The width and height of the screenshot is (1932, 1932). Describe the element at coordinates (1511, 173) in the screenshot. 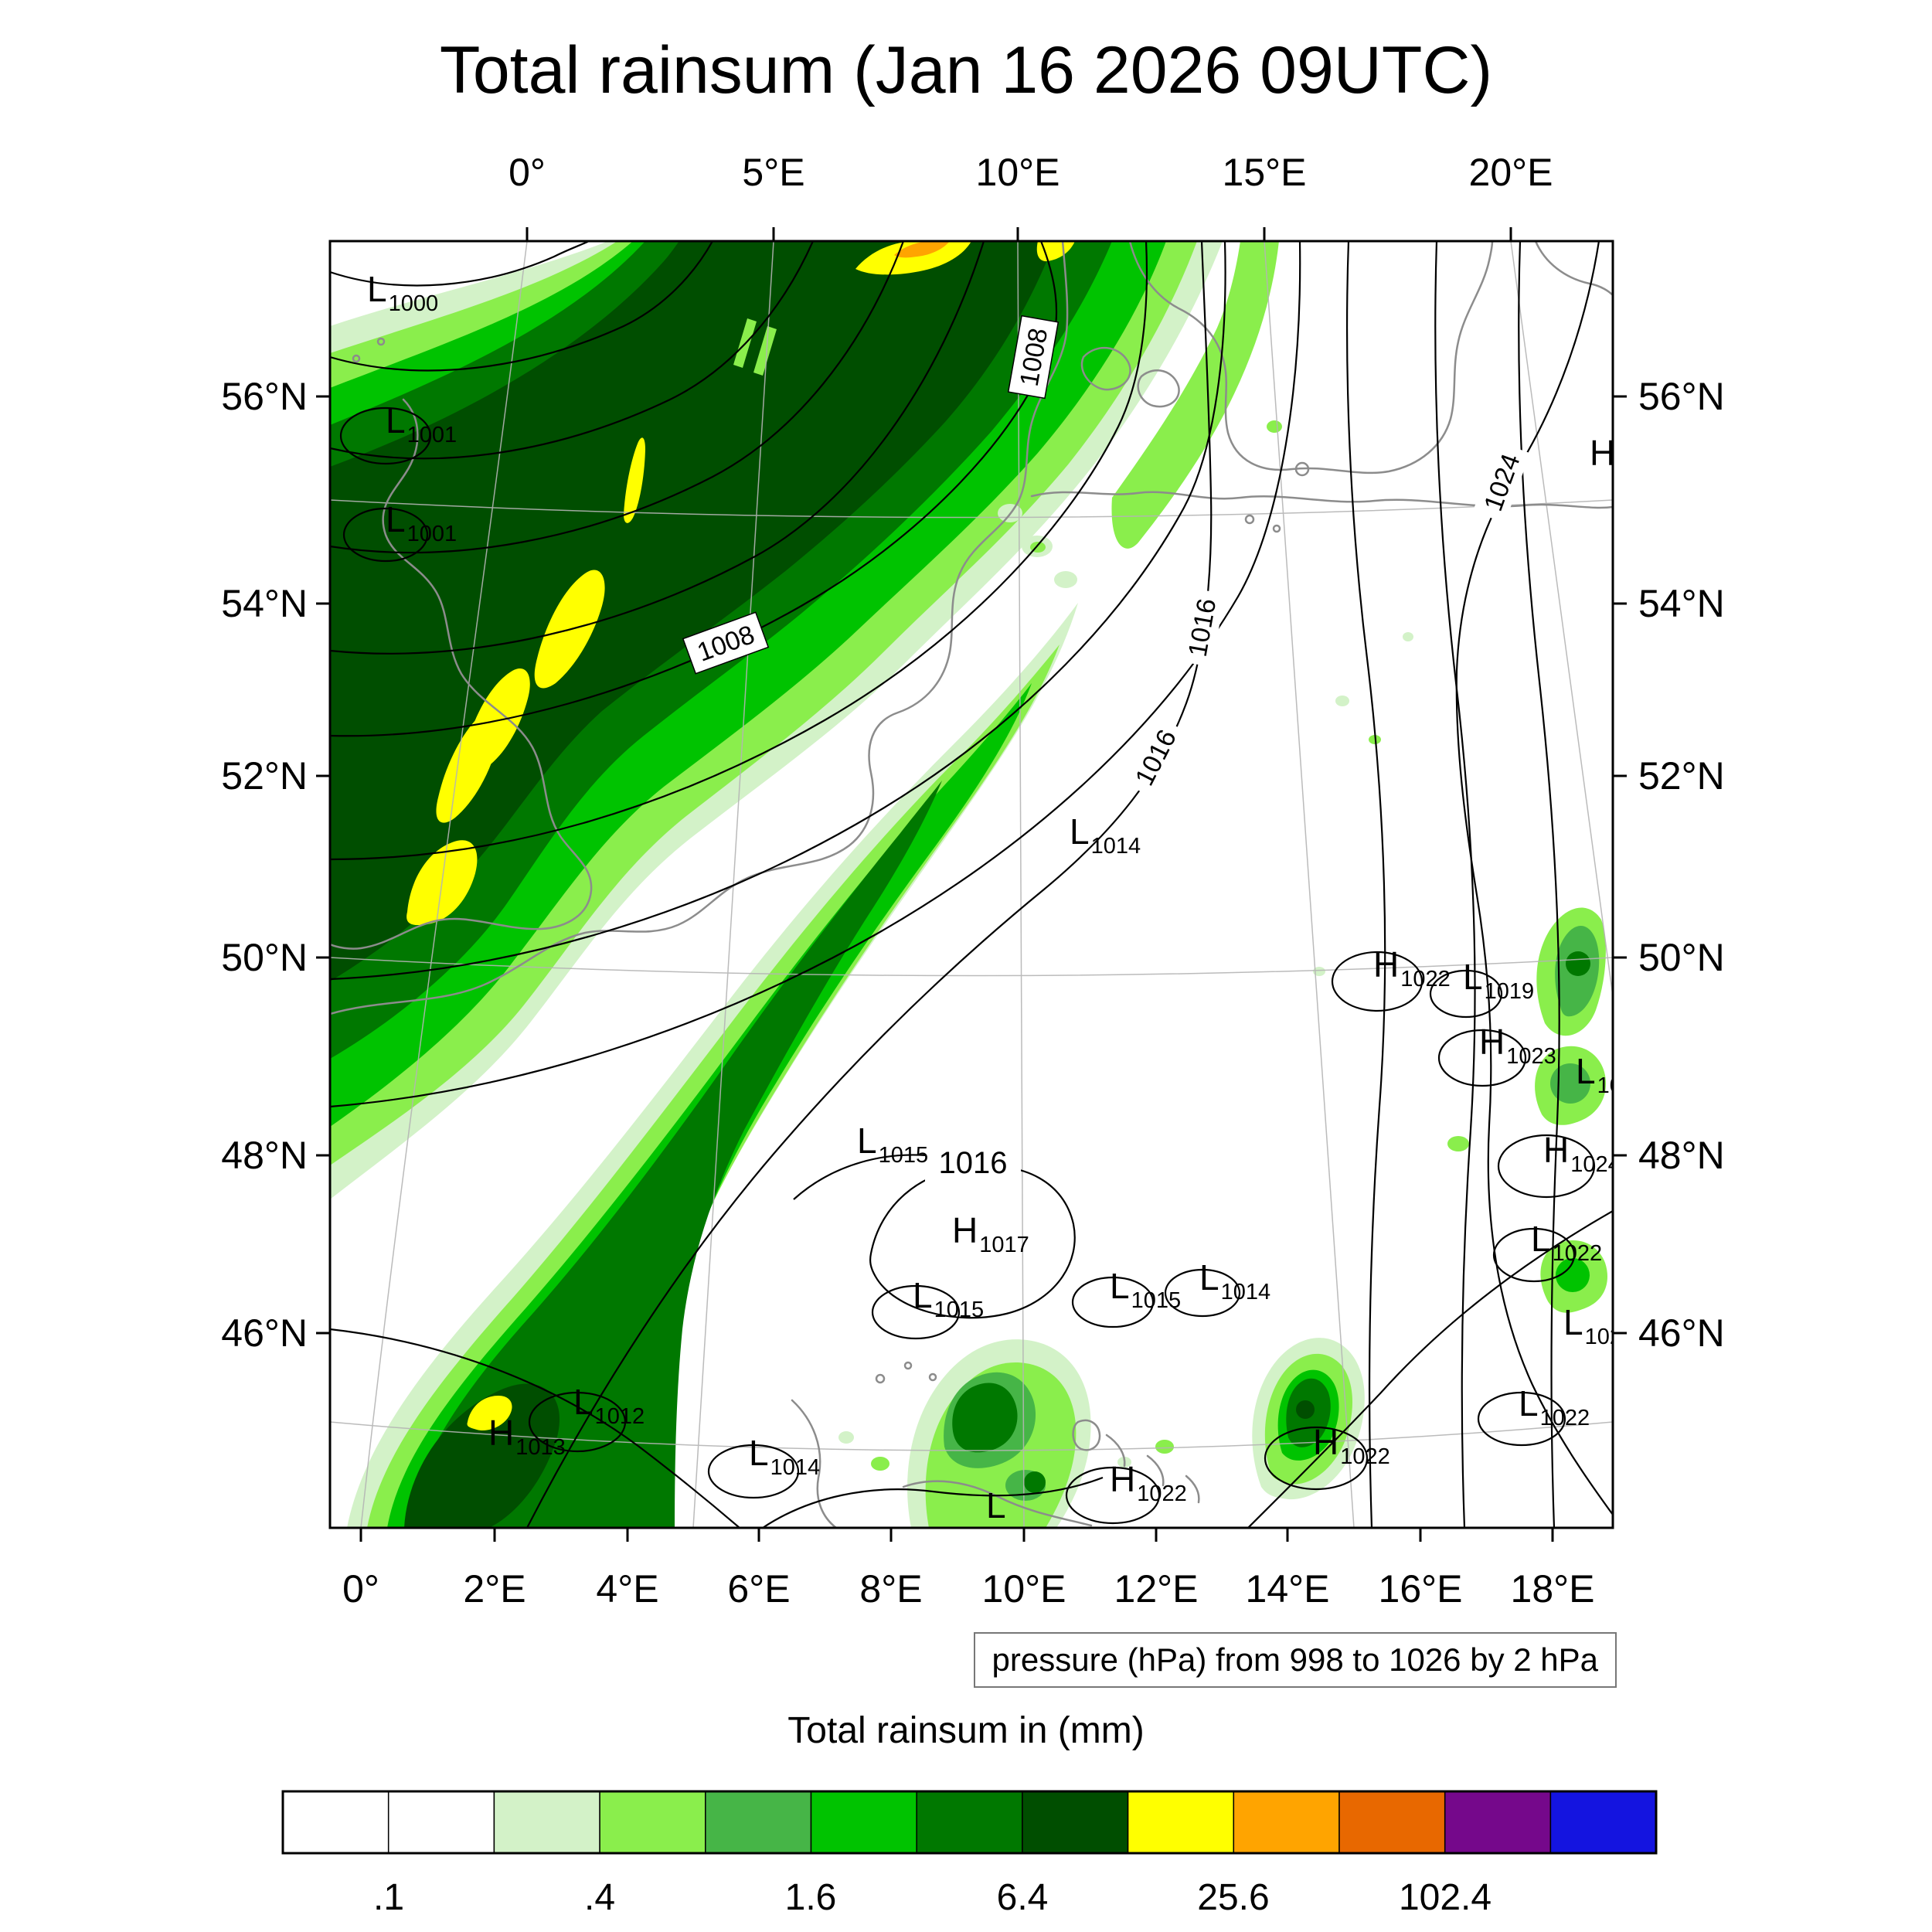

I see `top-tick-4: 20°E` at that location.